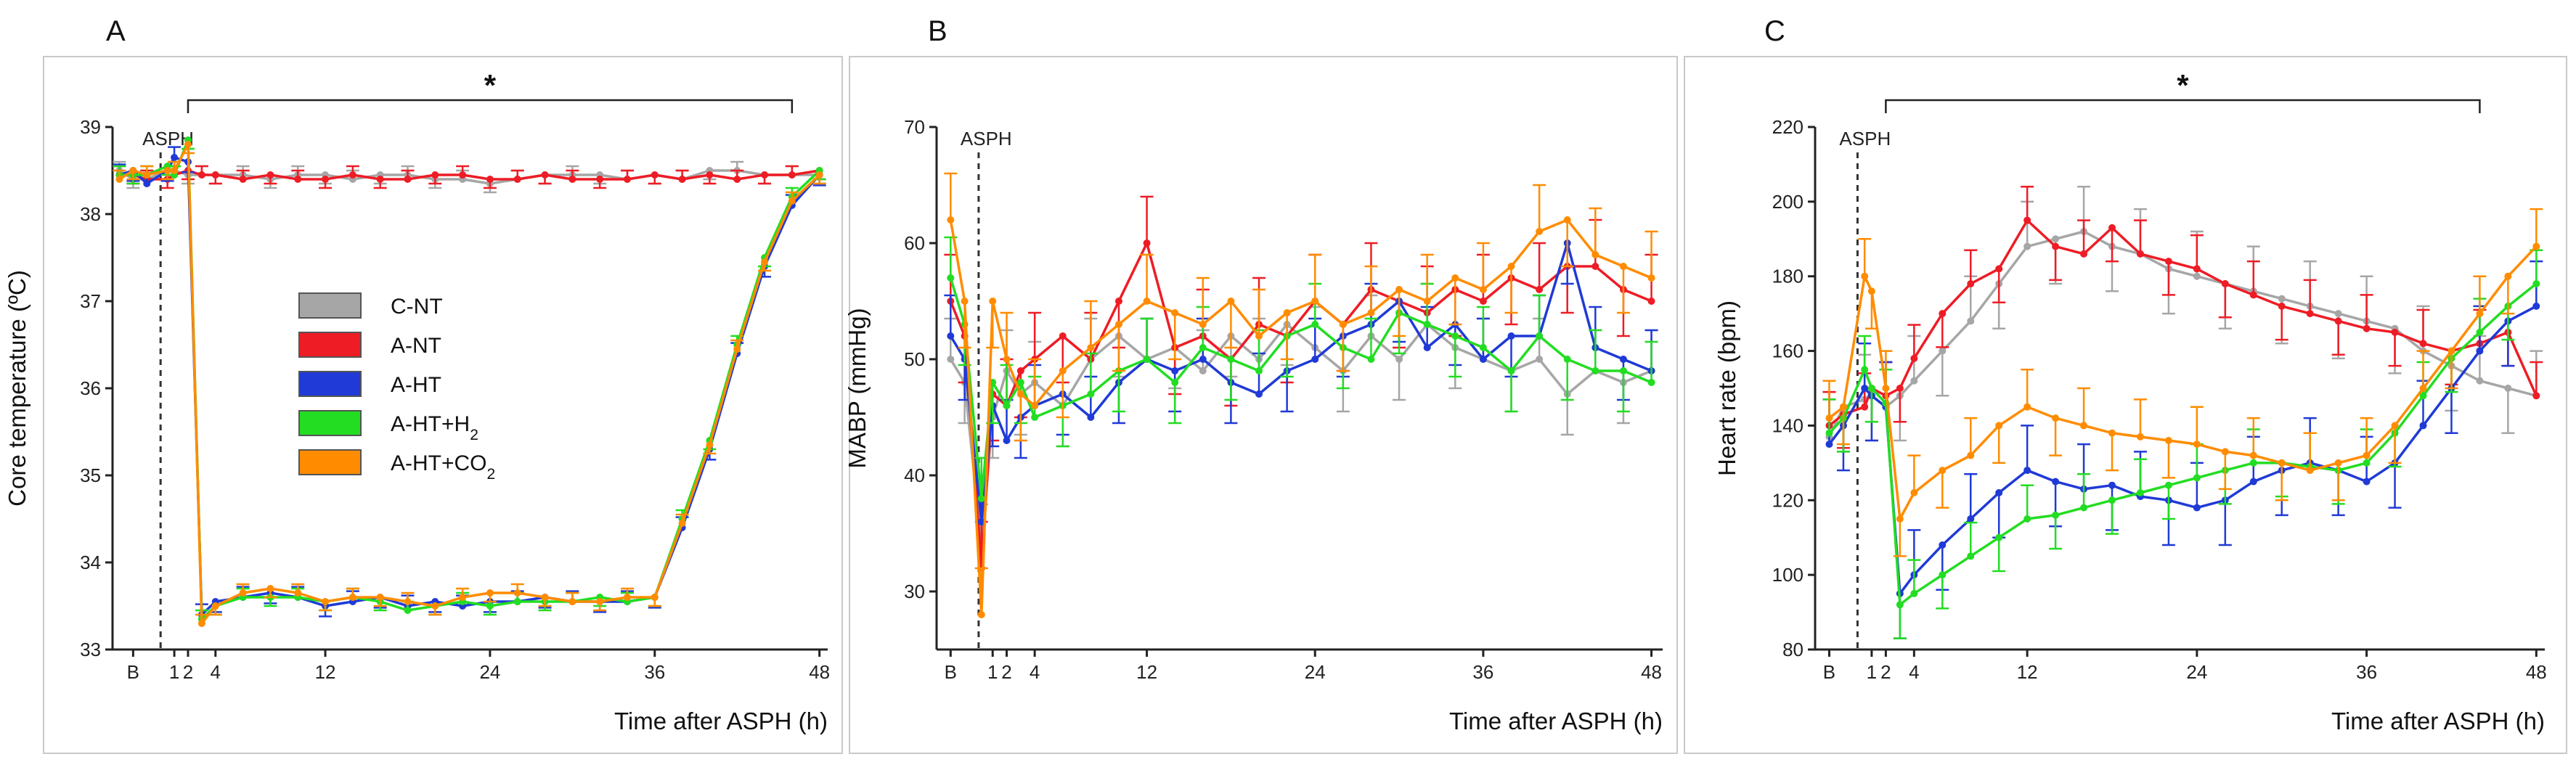 This screenshot has width=2576, height=762. I want to click on x-tick-label: 24, so click(489, 672).